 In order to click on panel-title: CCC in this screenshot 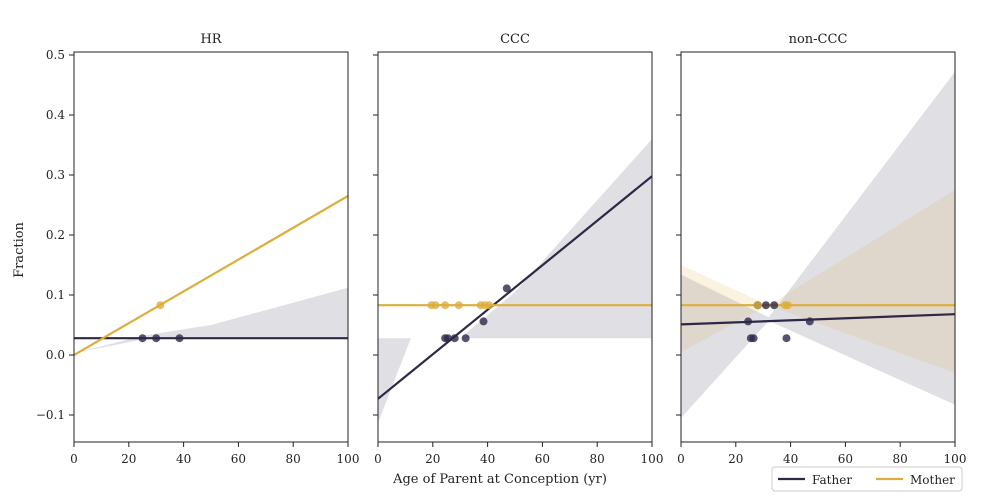, I will do `click(515, 39)`.